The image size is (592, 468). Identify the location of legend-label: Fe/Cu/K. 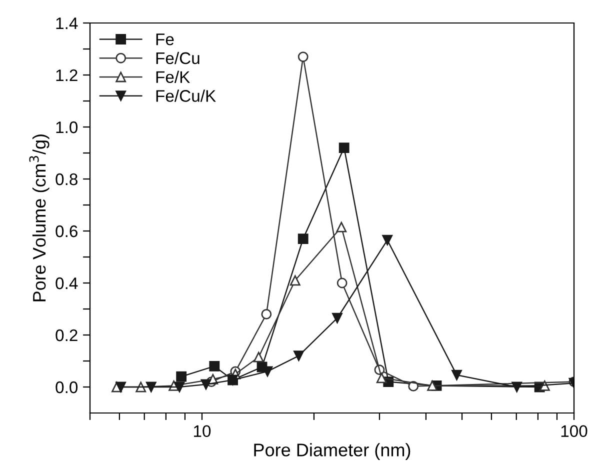
(186, 96).